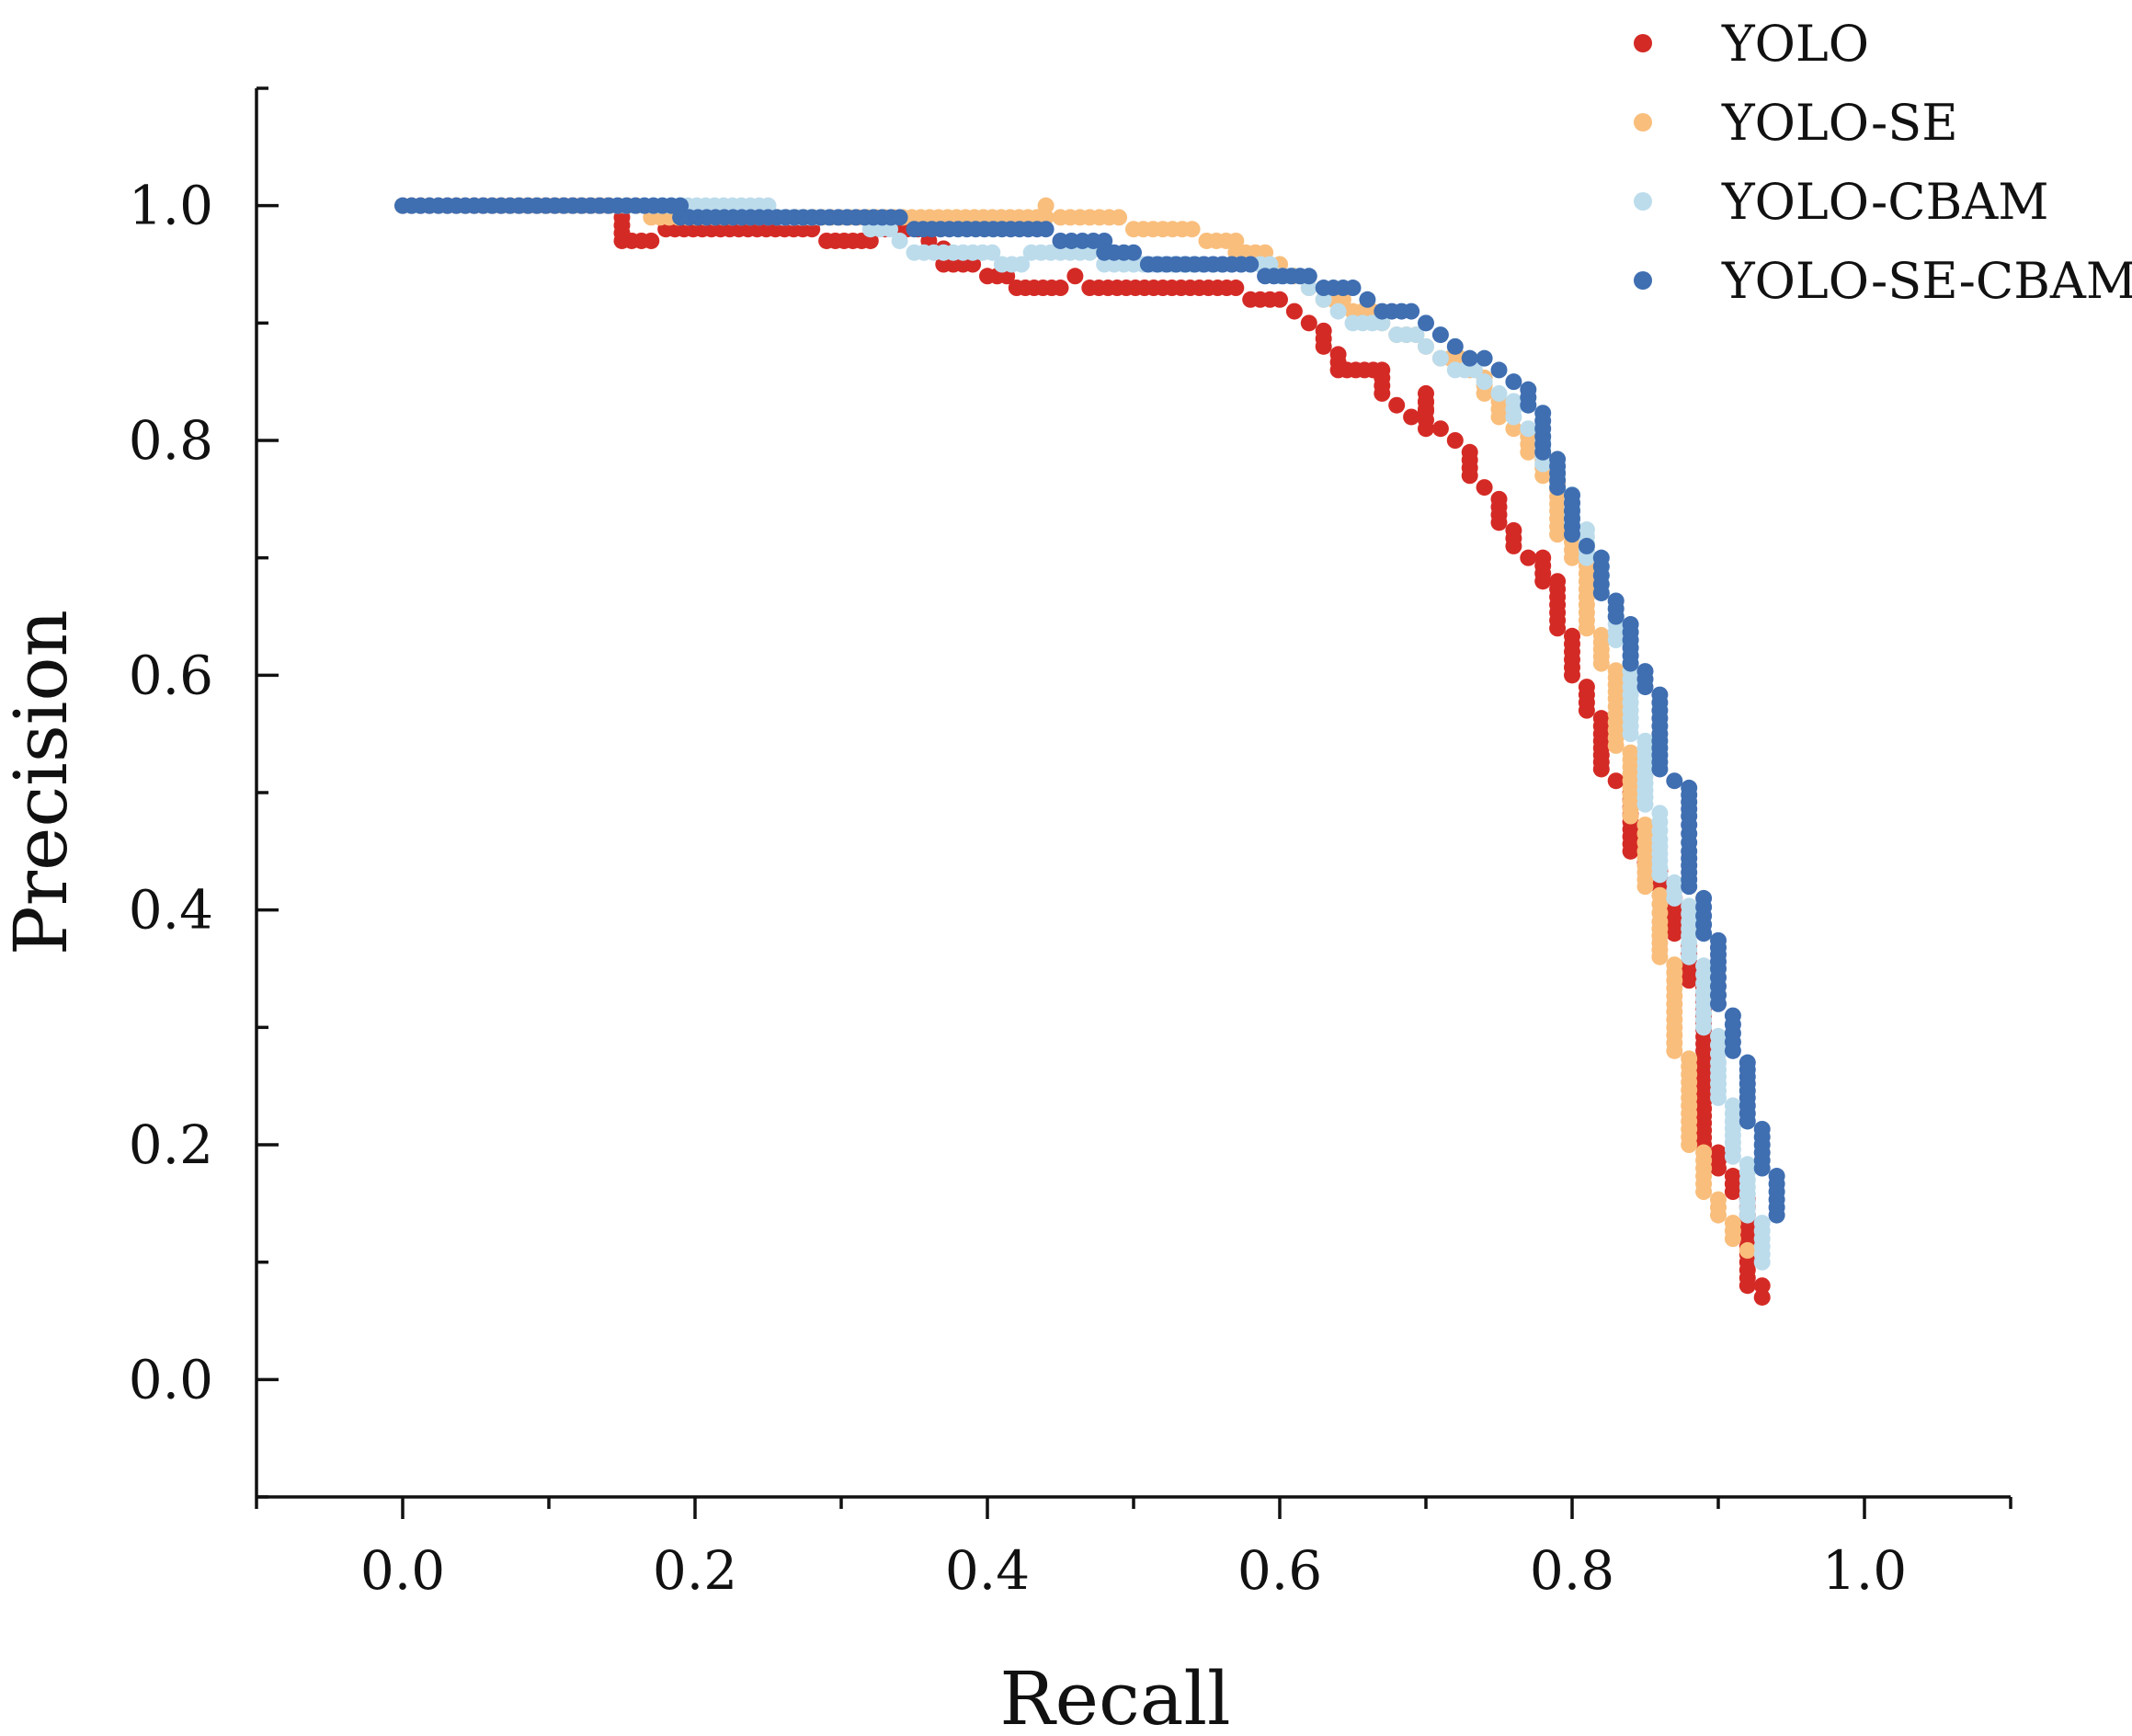 This screenshot has width=2132, height=1736. I want to click on legend-label: YOLO-CBAM, so click(1885, 202).